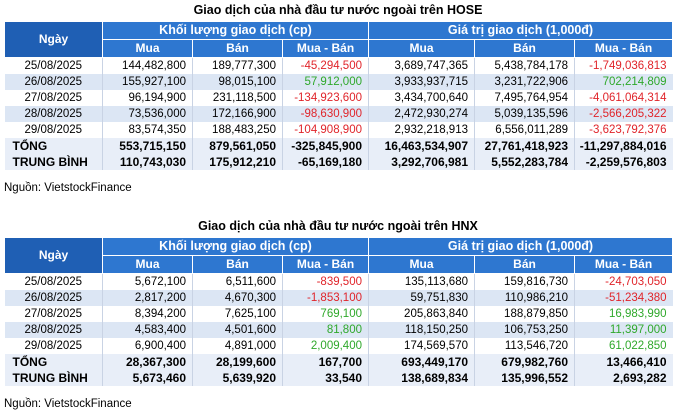 This screenshot has height=420, width=677. Describe the element at coordinates (524, 162) in the screenshot. I see `value-sell: 5,552,283,784` at that location.